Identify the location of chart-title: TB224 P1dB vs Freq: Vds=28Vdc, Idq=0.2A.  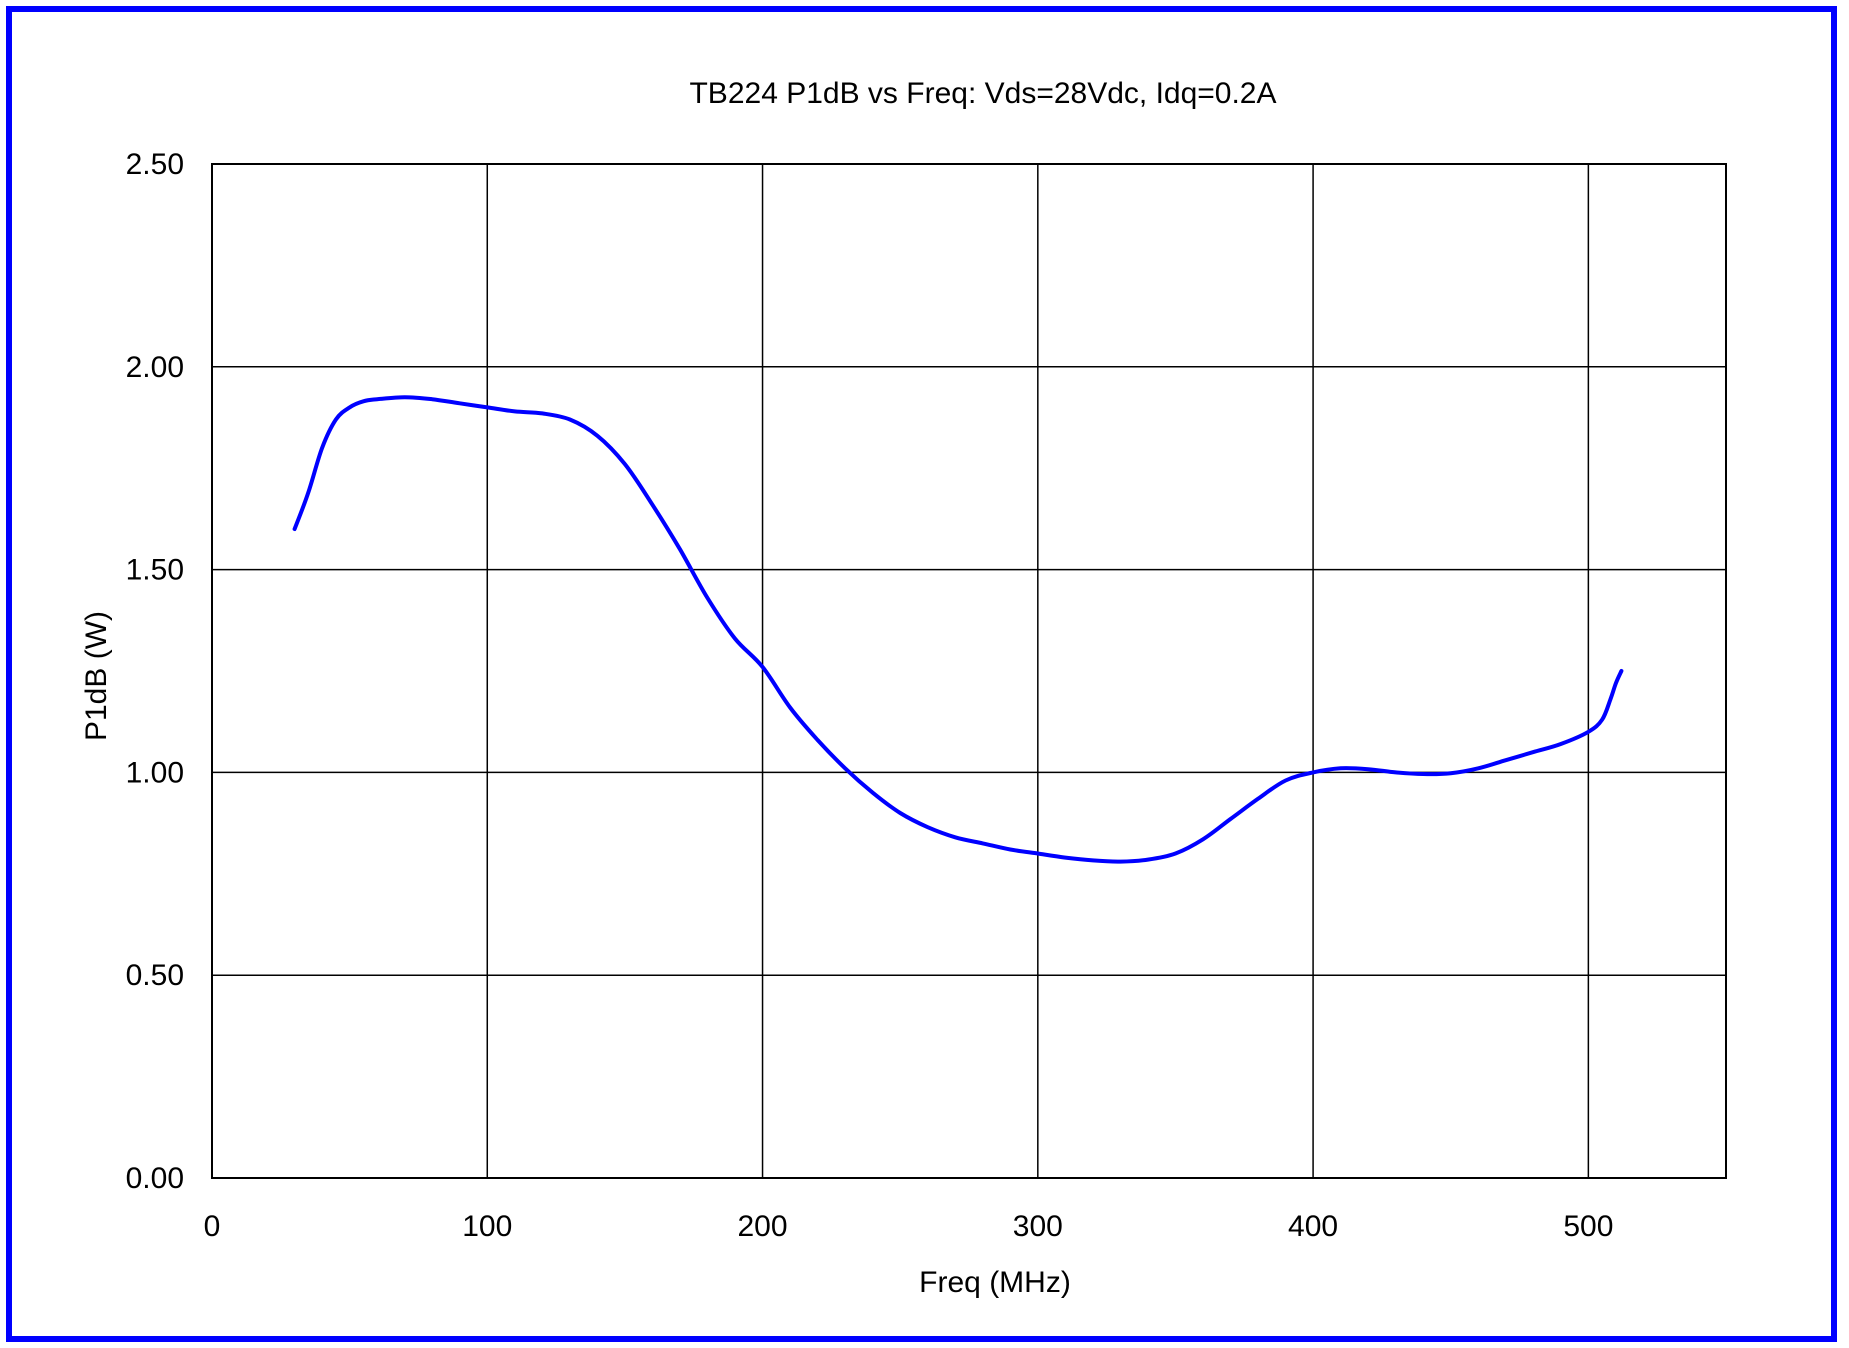
(982, 93).